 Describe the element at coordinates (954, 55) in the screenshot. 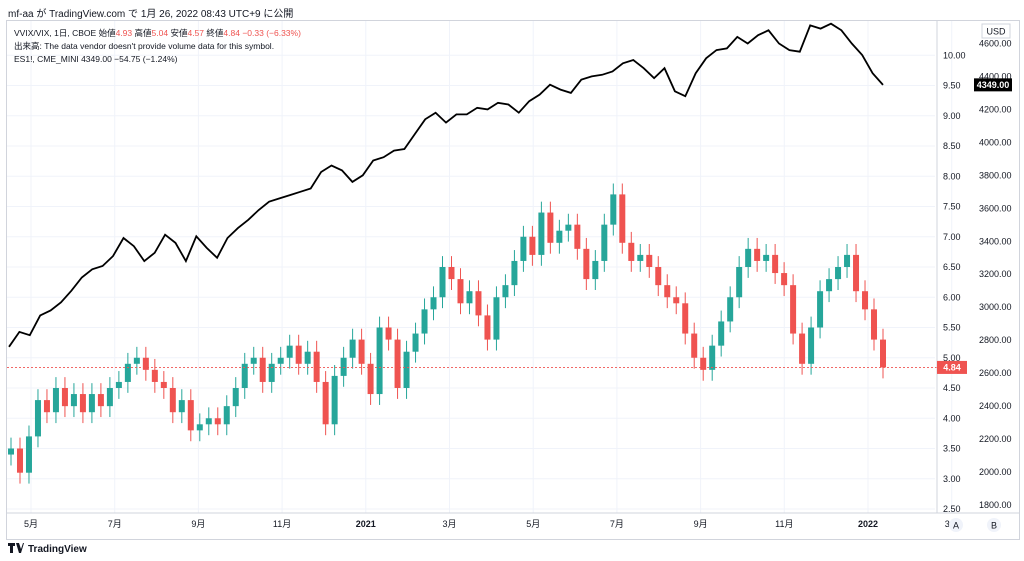

I see `ratio-tick-label: 10.00` at that location.